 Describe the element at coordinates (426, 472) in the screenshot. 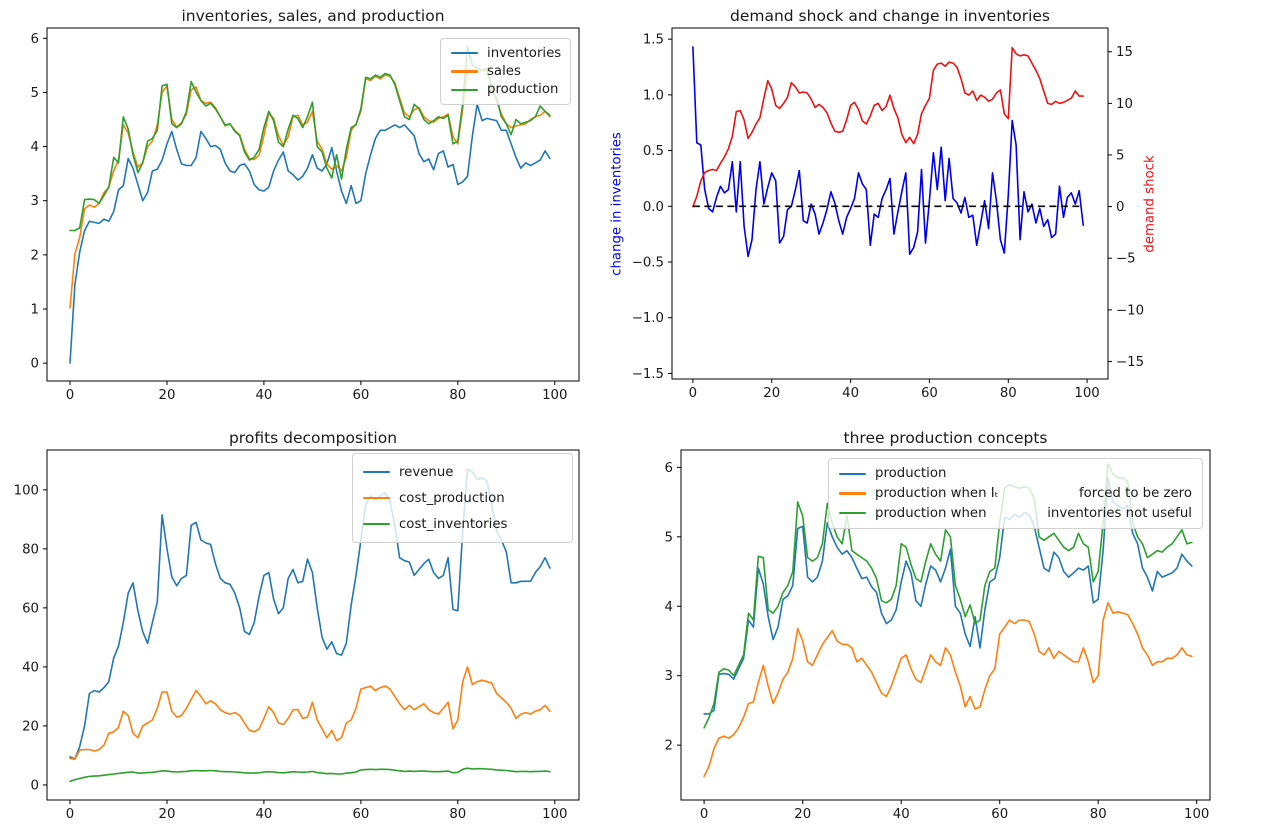

I see `legend-entry-label: revenue` at that location.